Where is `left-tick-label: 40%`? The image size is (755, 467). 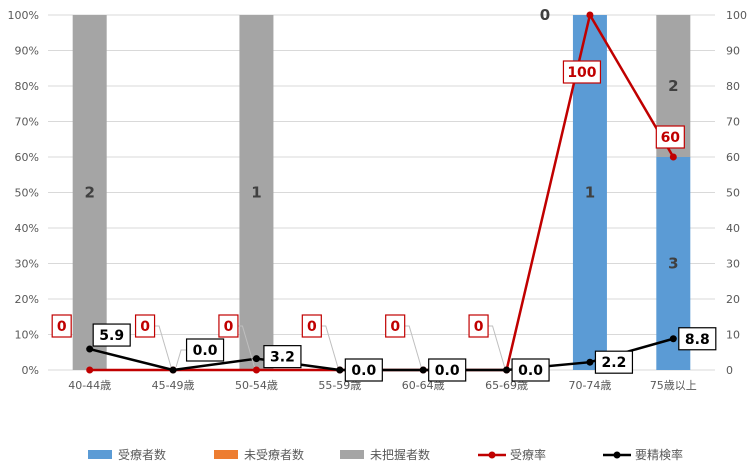
left-tick-label: 40% is located at coordinates (27, 228).